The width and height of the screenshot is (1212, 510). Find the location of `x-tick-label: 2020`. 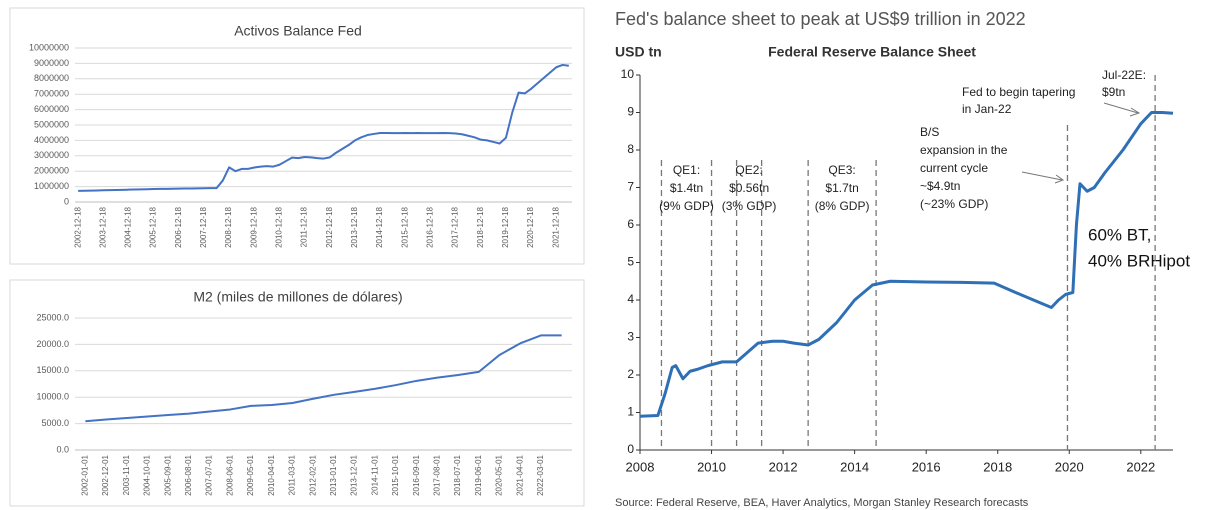

x-tick-label: 2020 is located at coordinates (1069, 466).